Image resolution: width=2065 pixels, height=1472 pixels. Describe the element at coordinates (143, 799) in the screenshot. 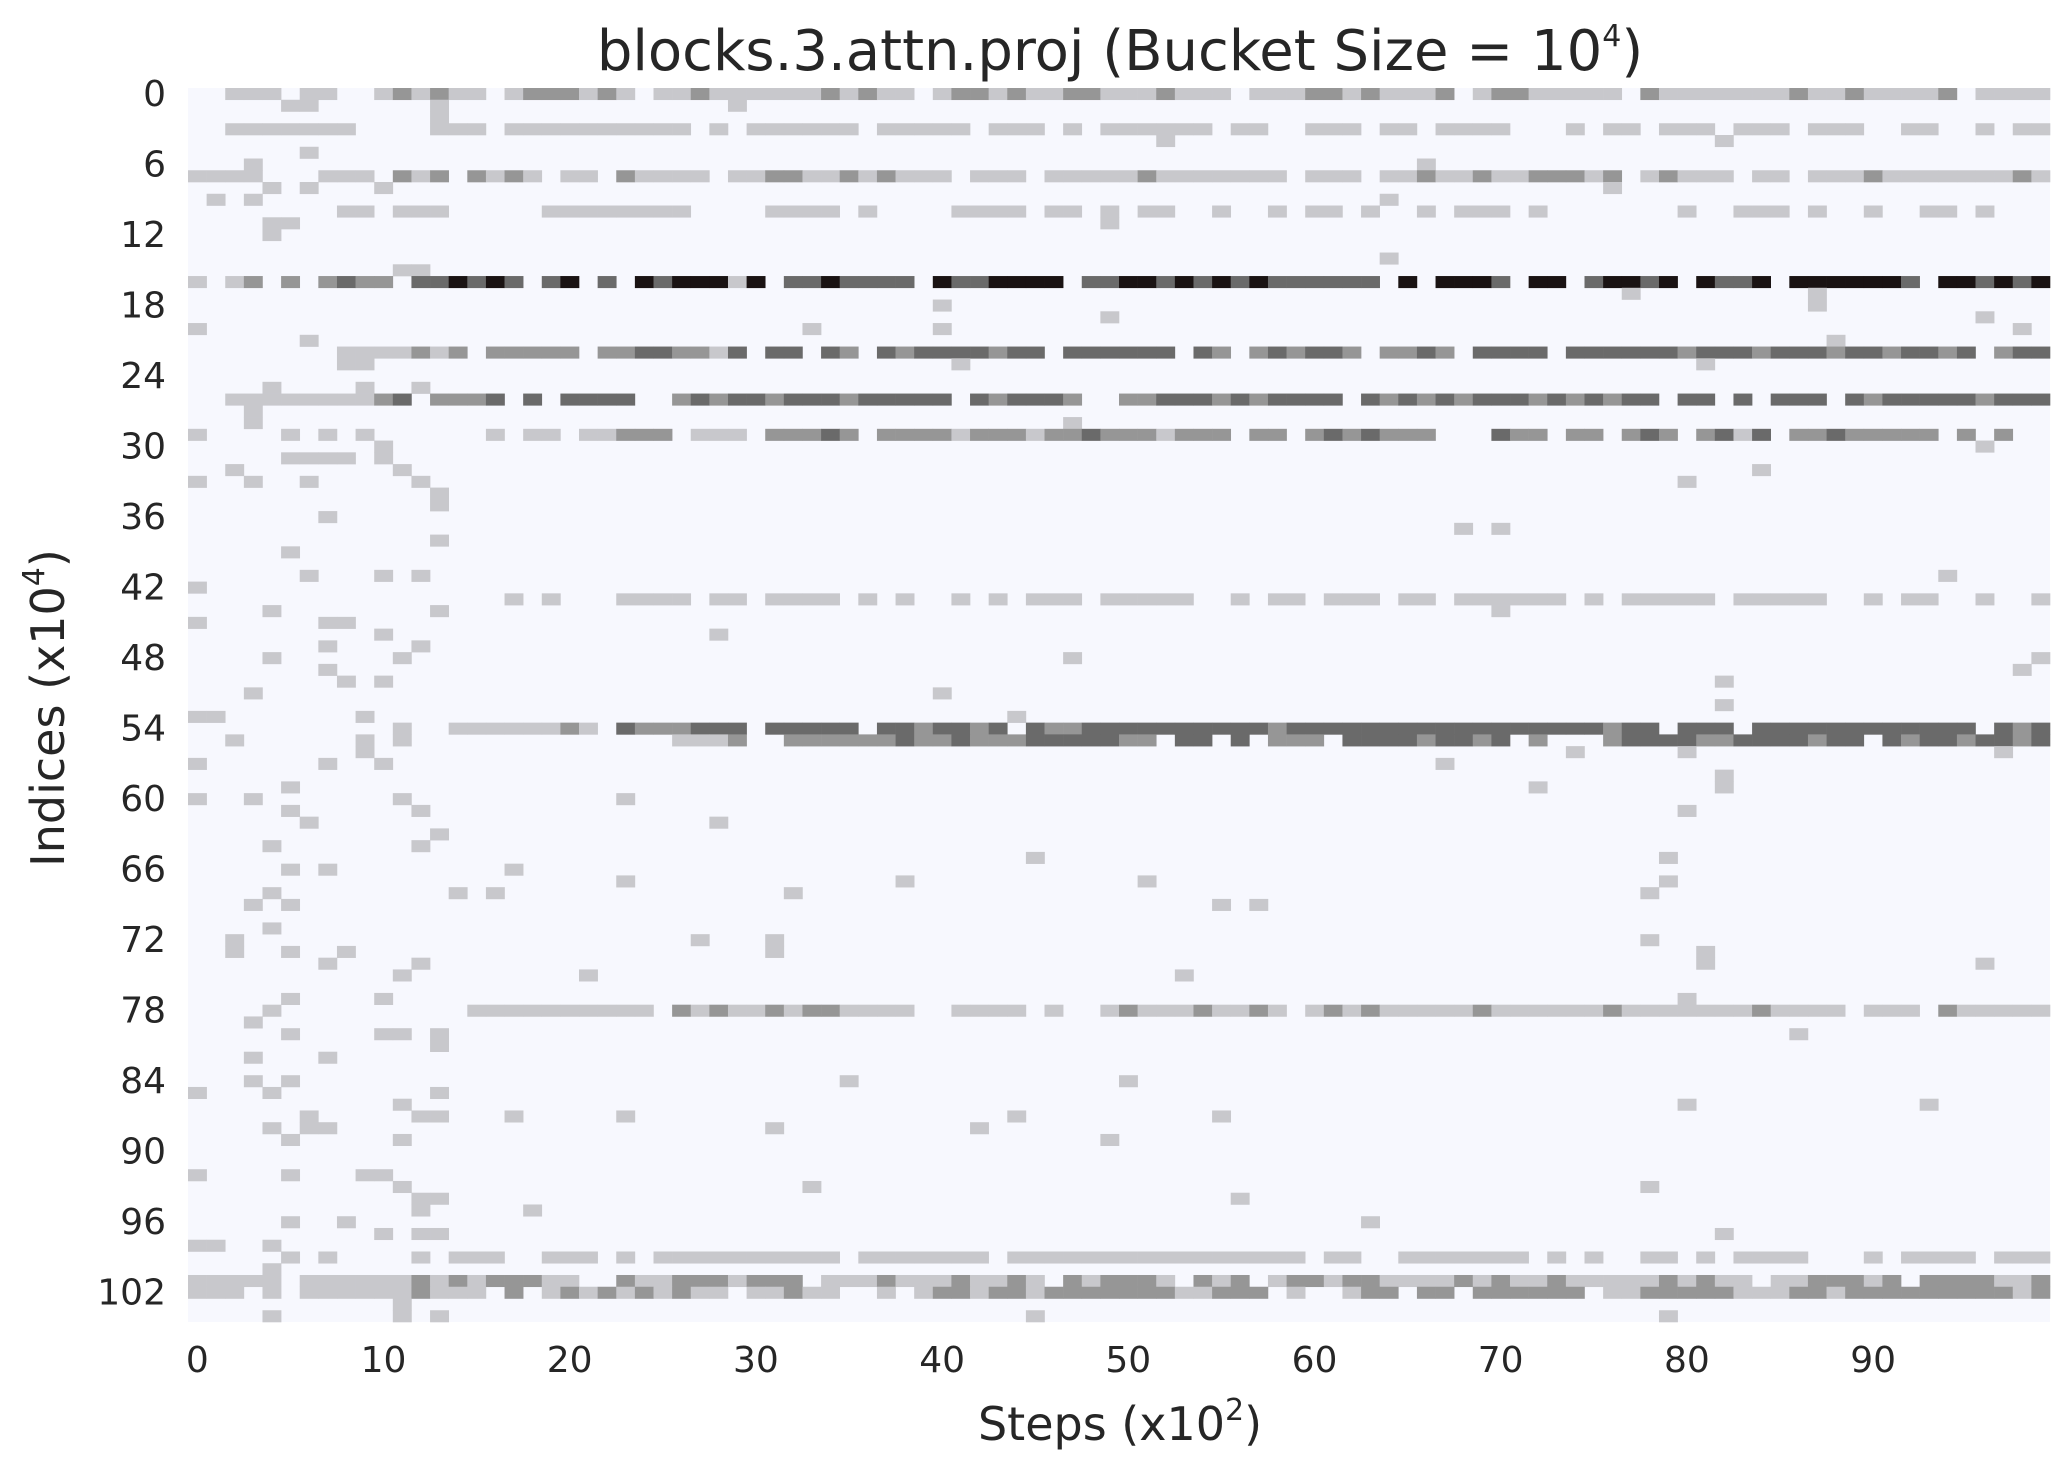

I see `y-tick-label: 60` at that location.